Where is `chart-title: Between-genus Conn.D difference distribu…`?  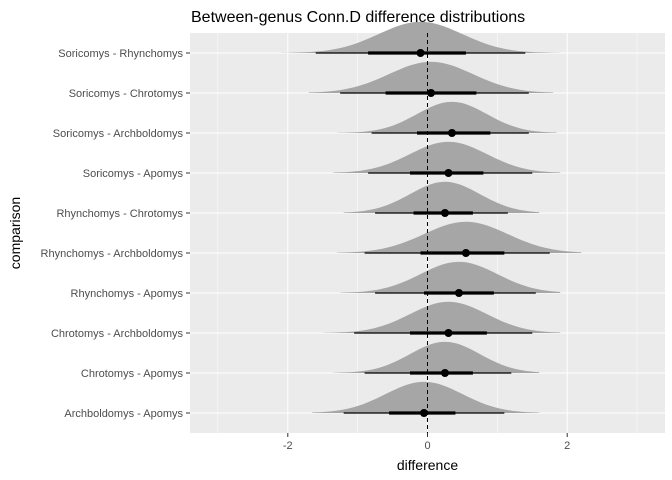 chart-title: Between-genus Conn.D difference distribu… is located at coordinates (358, 17).